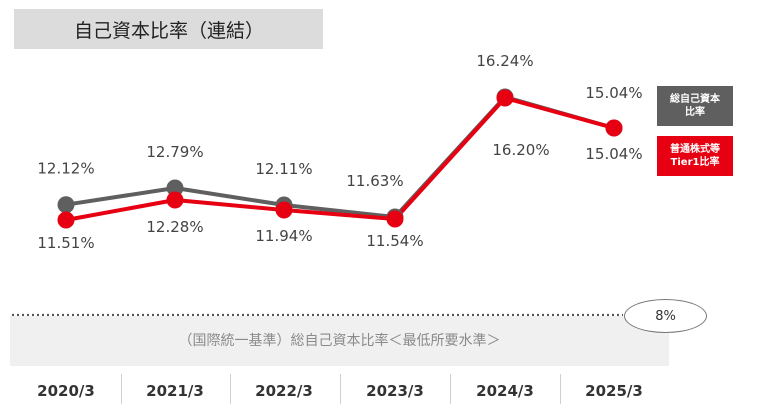  Describe the element at coordinates (65, 169) in the screenshot. I see `data-label-total-0: 12.12%` at that location.